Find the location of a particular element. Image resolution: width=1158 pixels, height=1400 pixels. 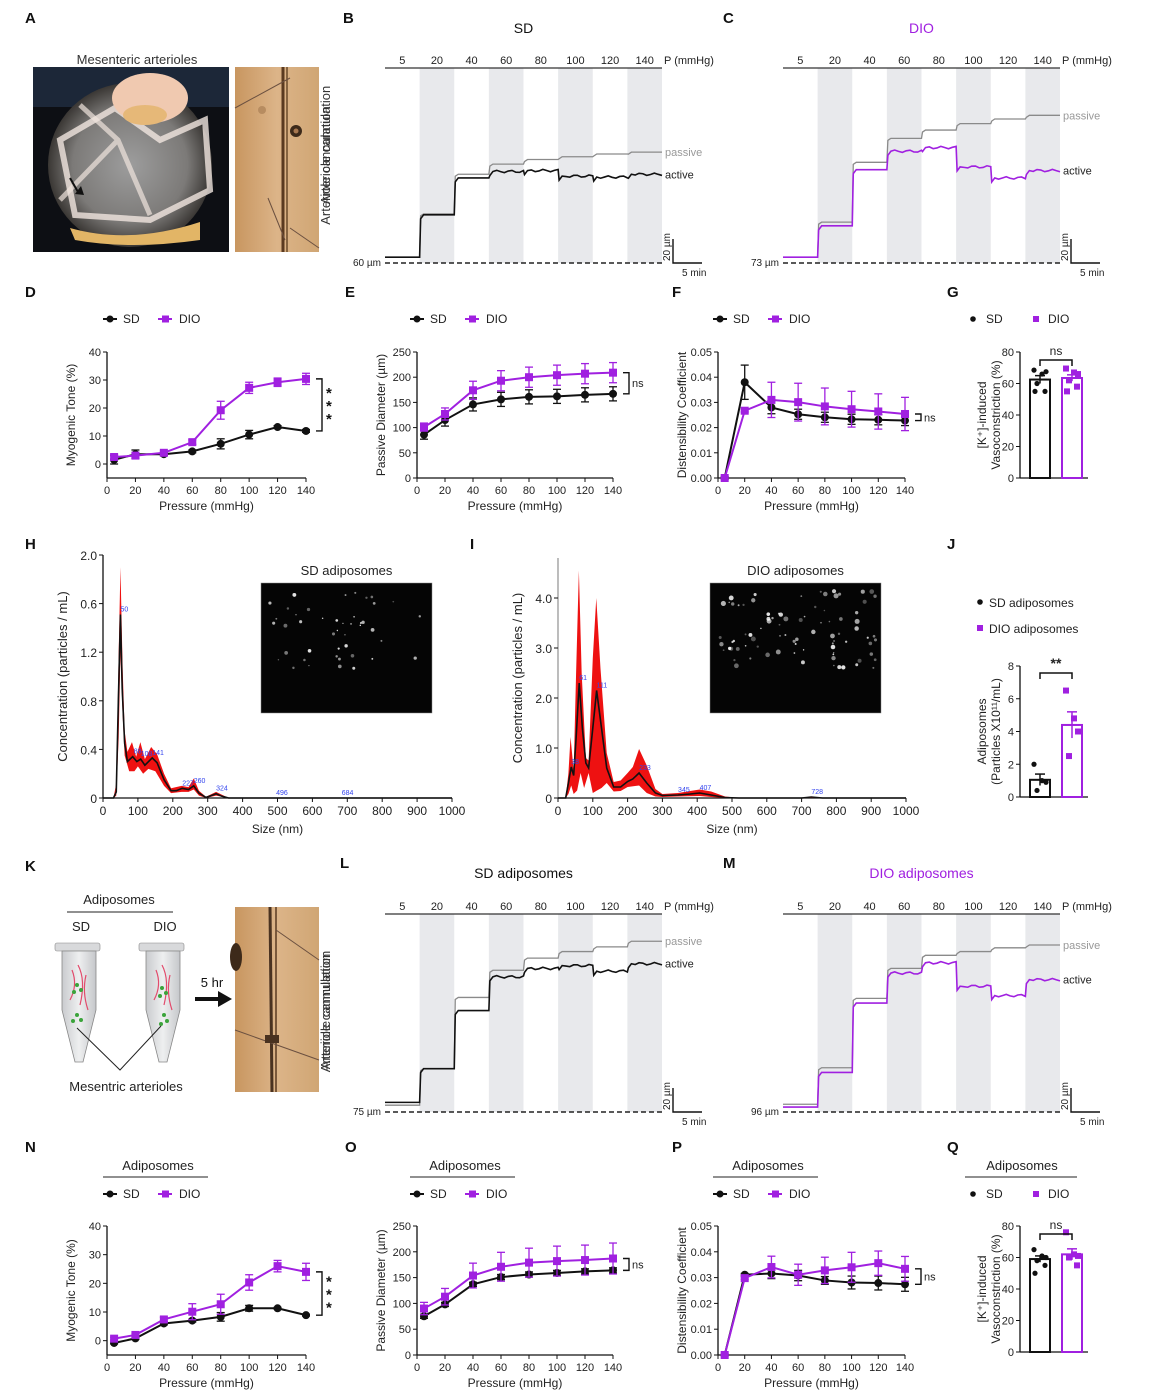

baseline-label: 60 µm is located at coordinates (367, 263).